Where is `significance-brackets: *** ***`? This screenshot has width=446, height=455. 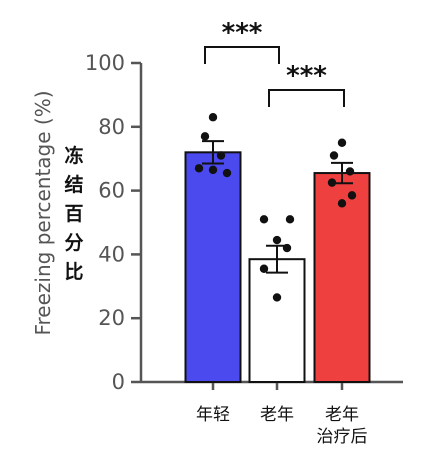
significance-brackets: *** *** is located at coordinates (274, 62).